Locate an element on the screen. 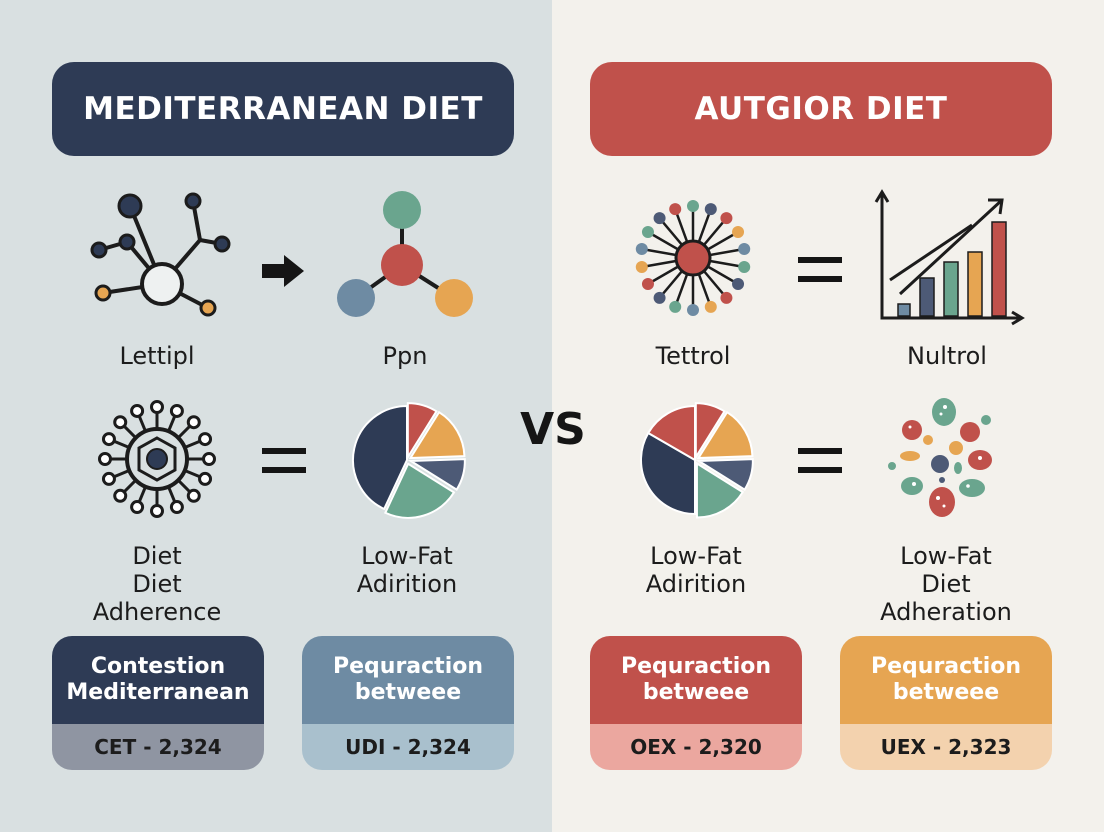 The image size is (1104, 832). card-line: Mediterranean is located at coordinates (158, 692).